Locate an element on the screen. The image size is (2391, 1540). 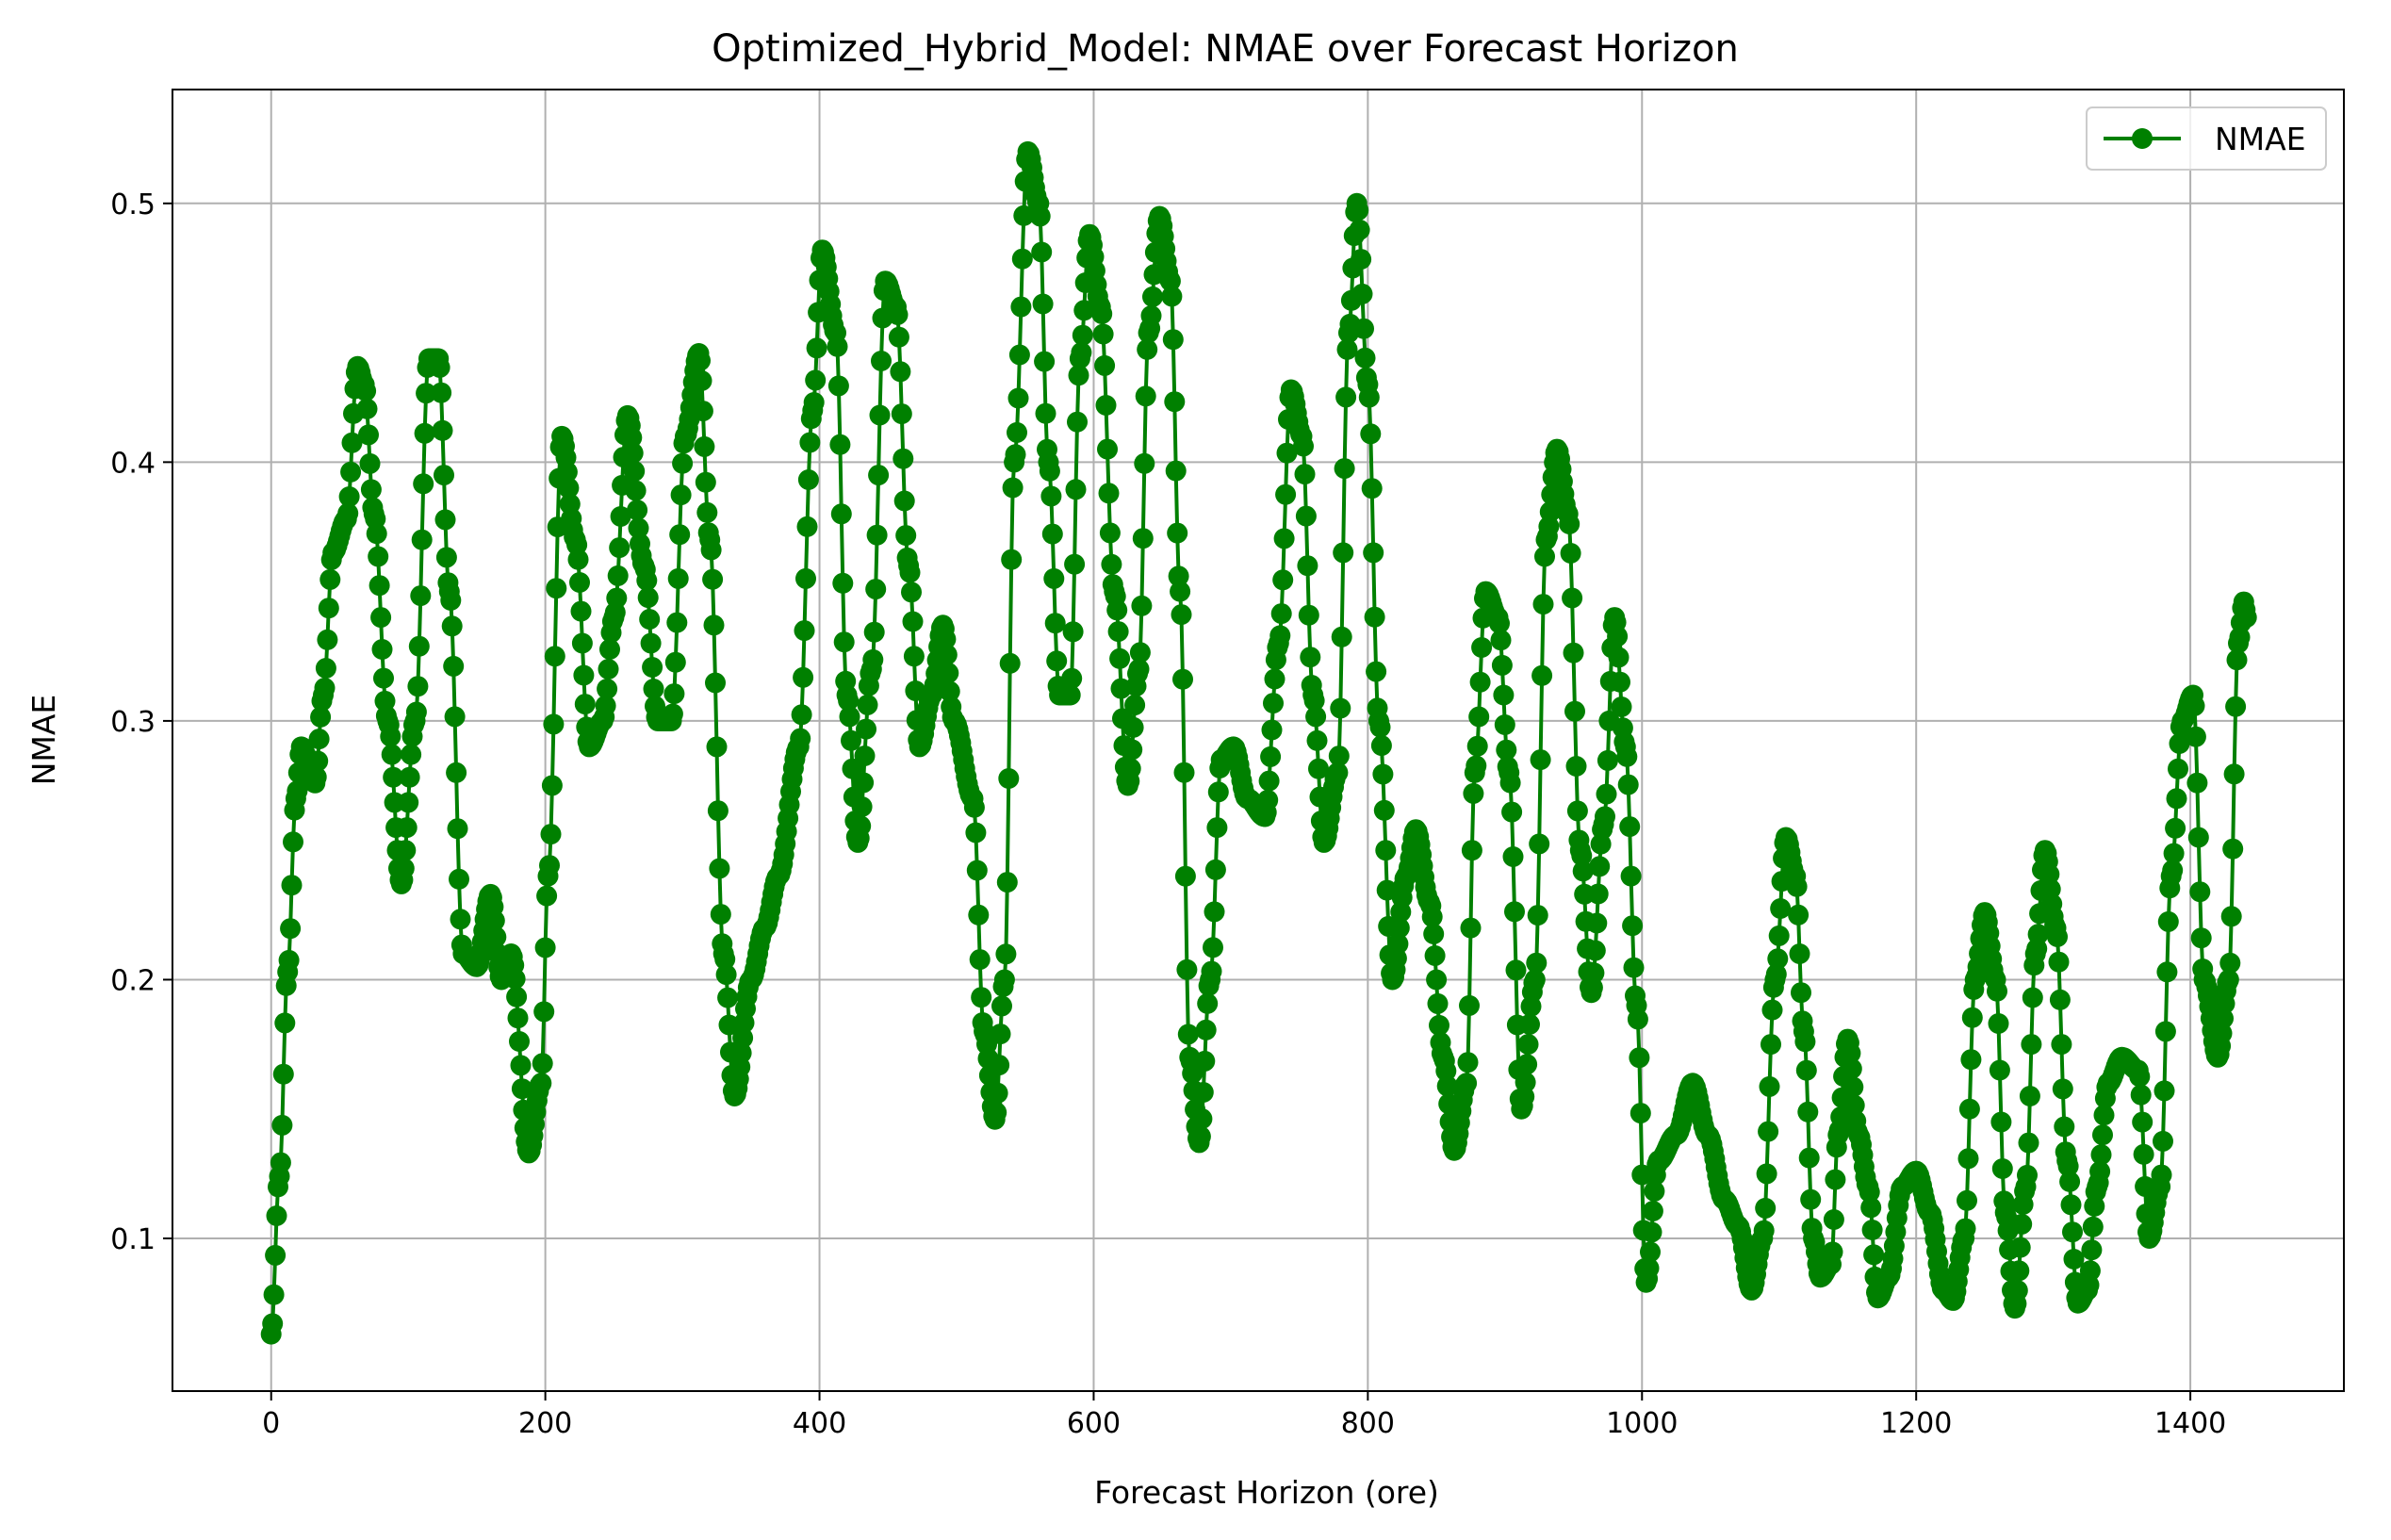
y-tick-label: 0.3 is located at coordinates (133, 722).